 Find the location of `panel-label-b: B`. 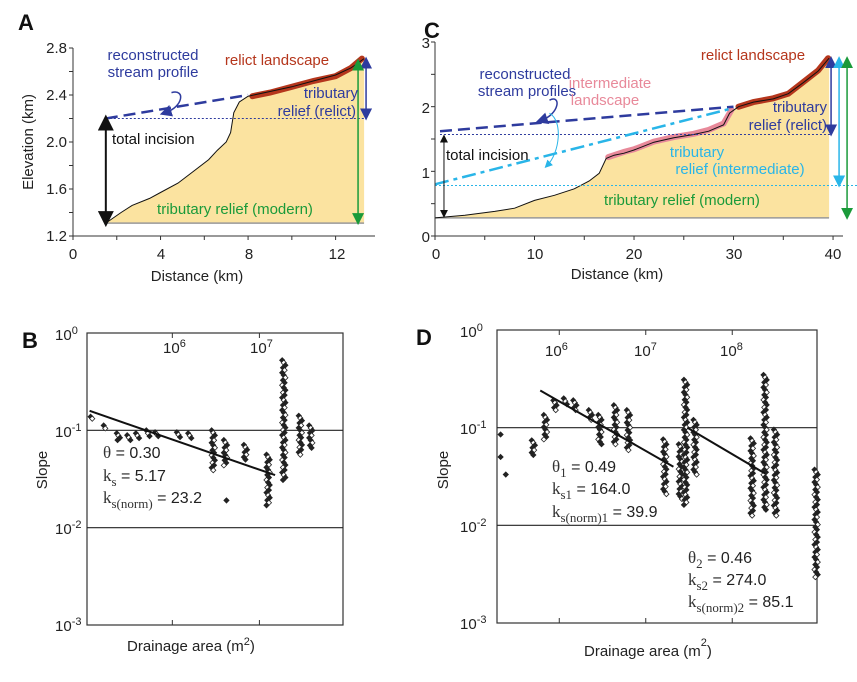

panel-label-b: B is located at coordinates (30, 340).